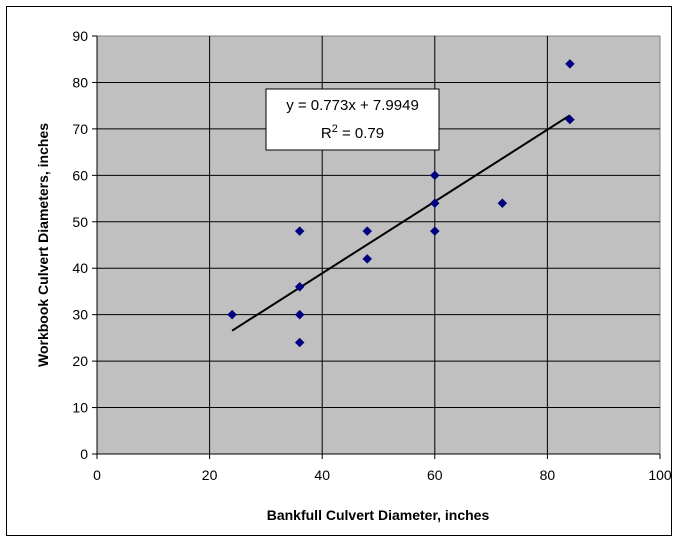  What do you see at coordinates (660, 475) in the screenshot?
I see `x-tick-label: 100` at bounding box center [660, 475].